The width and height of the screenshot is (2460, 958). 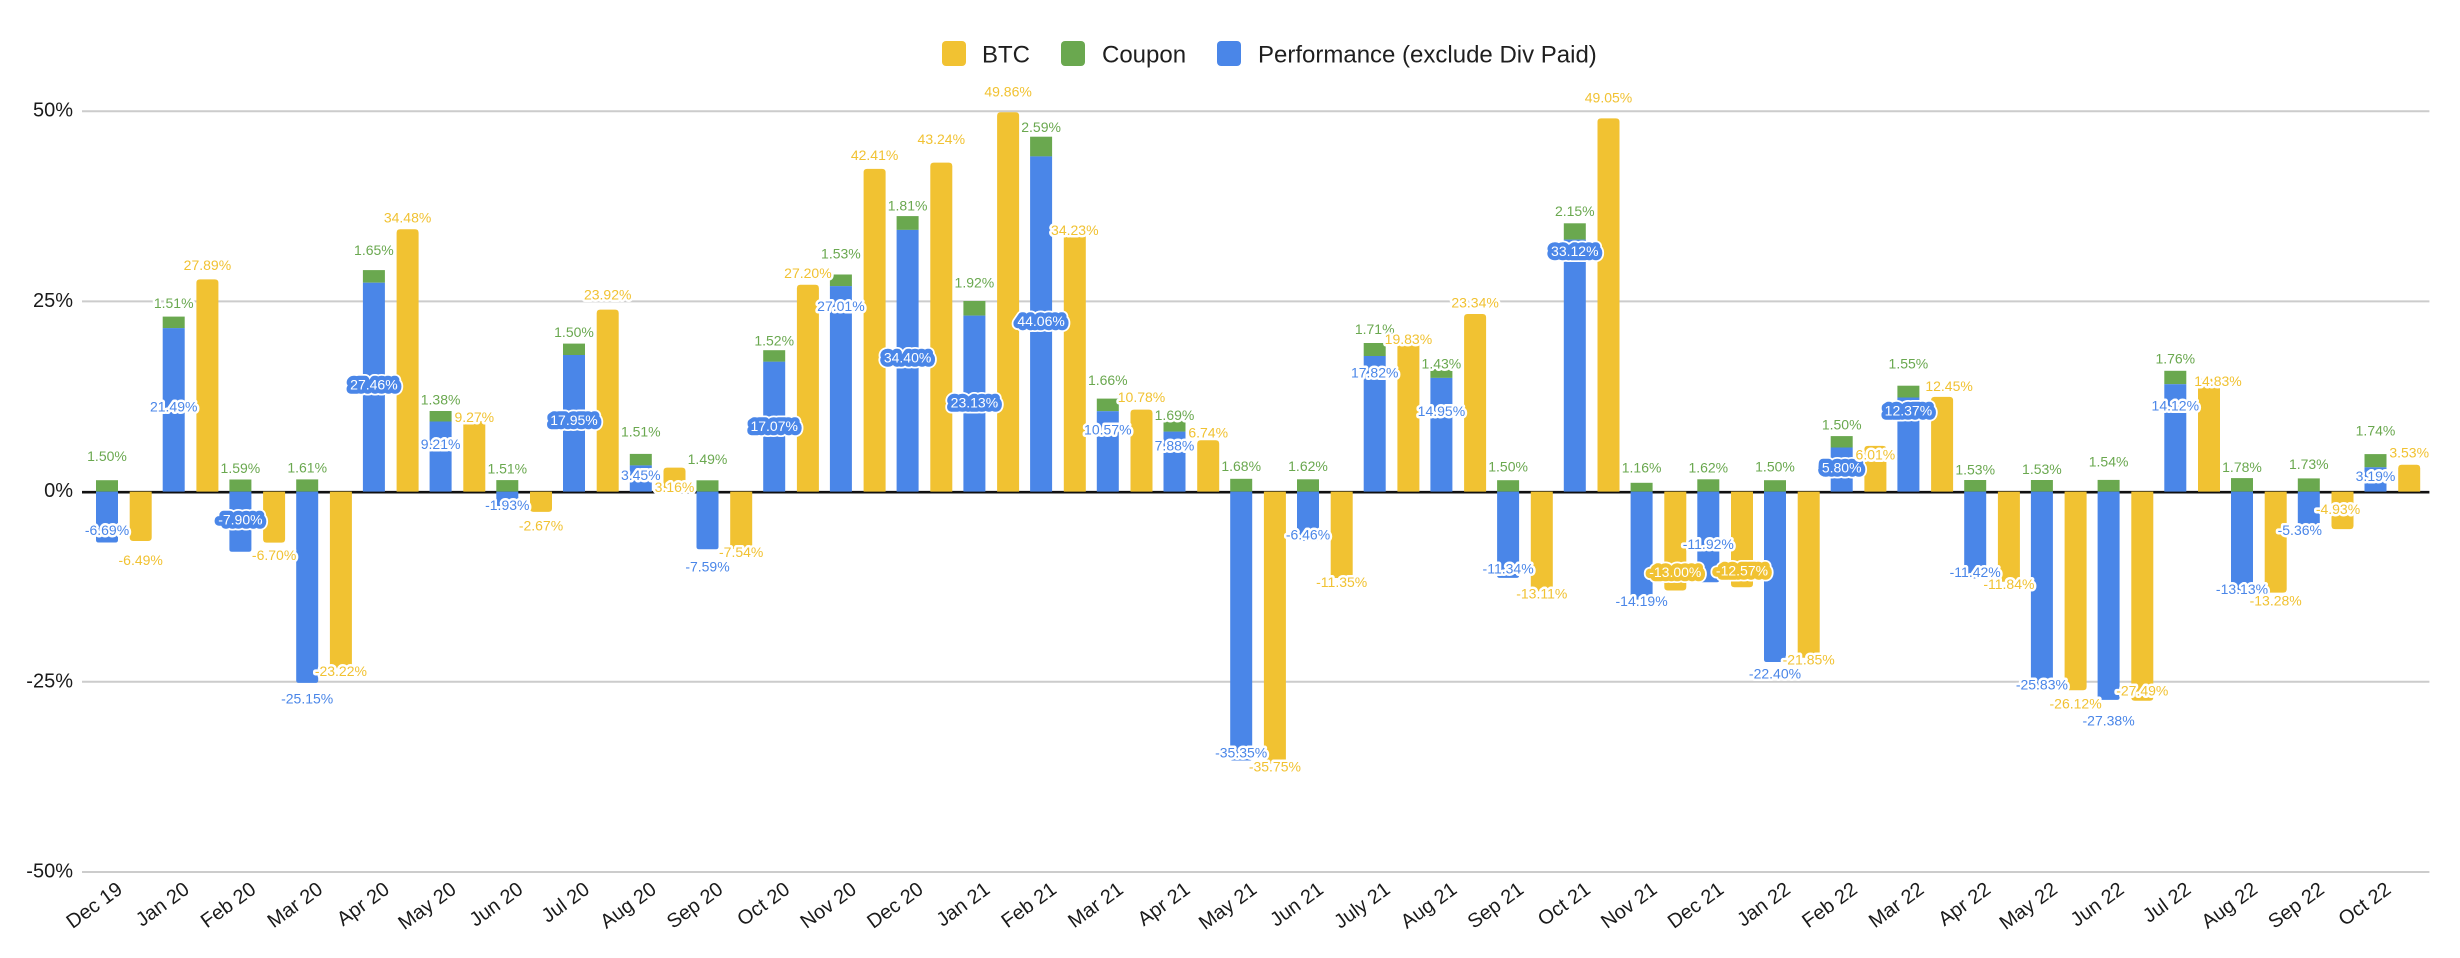 I want to click on svg-text: -12.57%, so click(x=1742, y=571).